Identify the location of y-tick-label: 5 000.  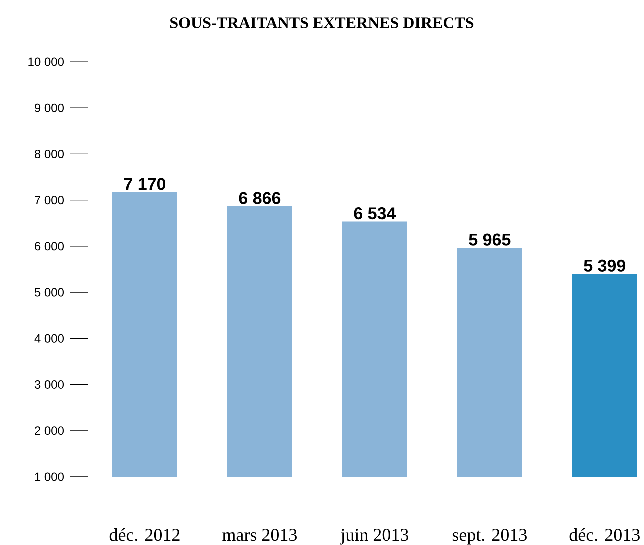
(49, 292).